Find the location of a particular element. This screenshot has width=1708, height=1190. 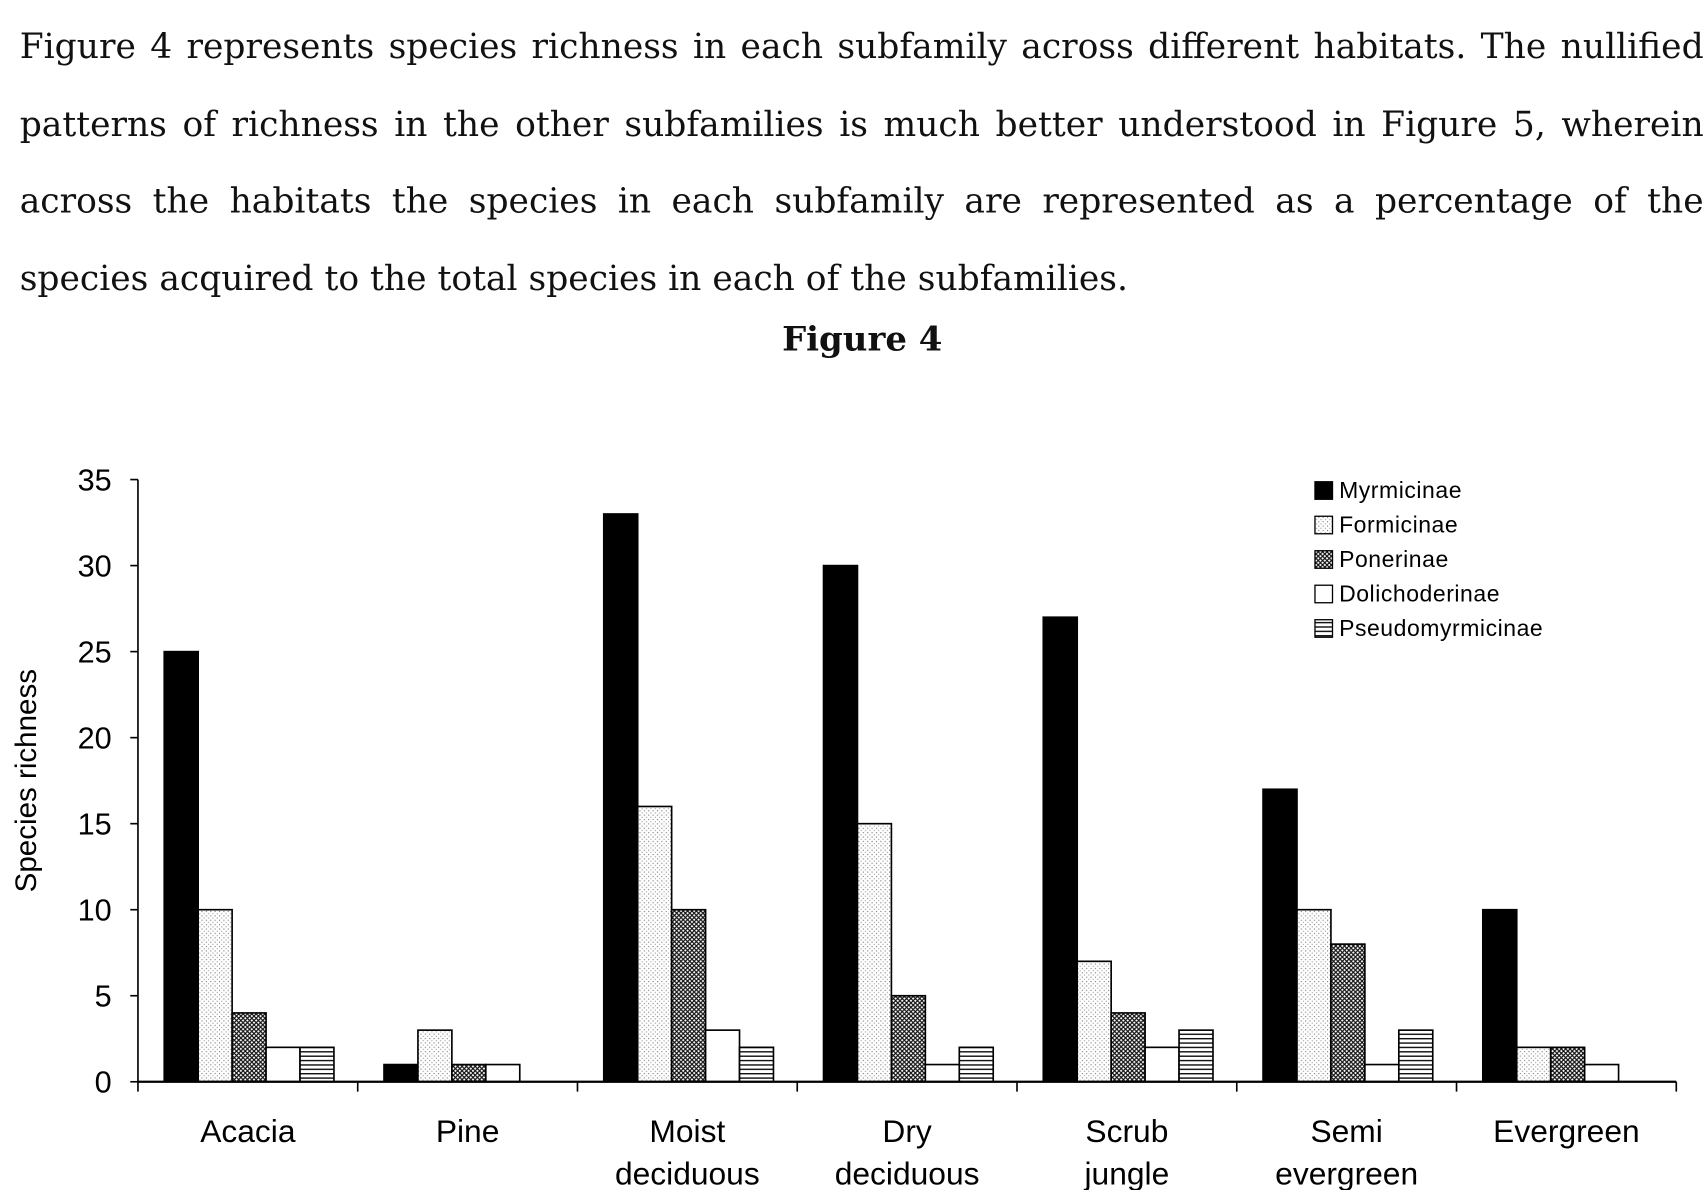

y-tick-label: 25 is located at coordinates (95, 653).